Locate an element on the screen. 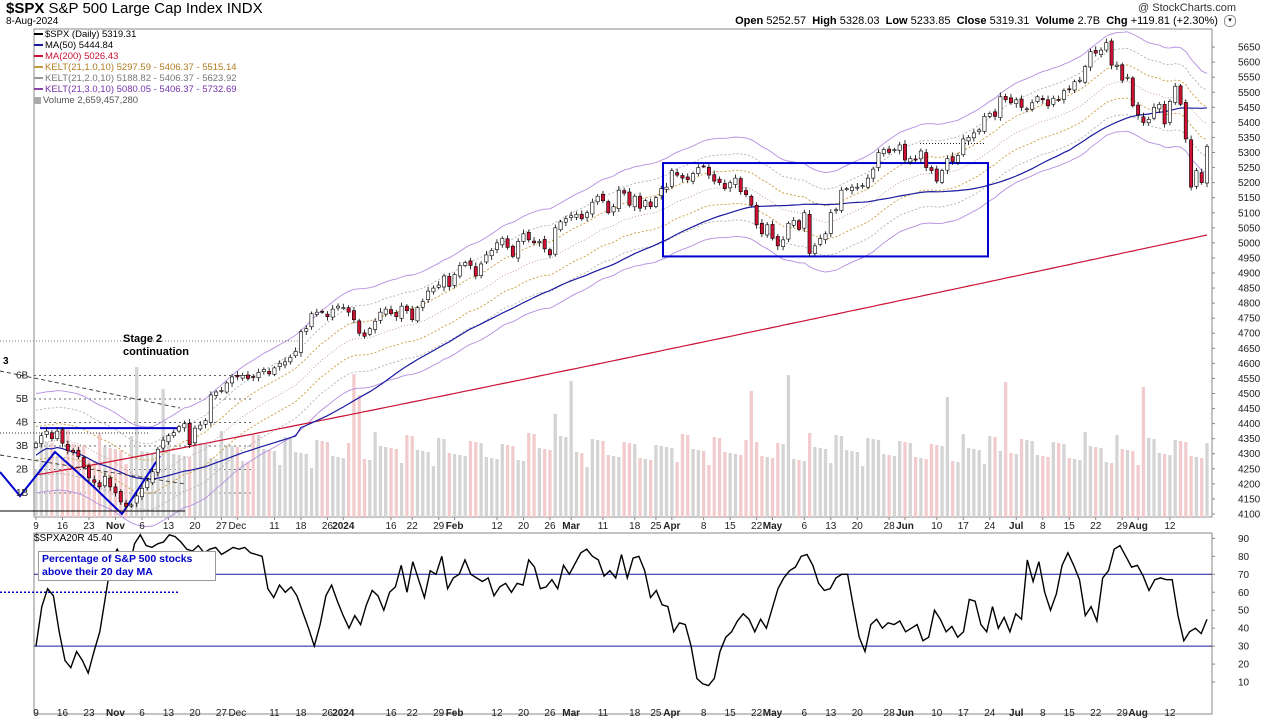  close-value: 5319.31 is located at coordinates (1009, 21).